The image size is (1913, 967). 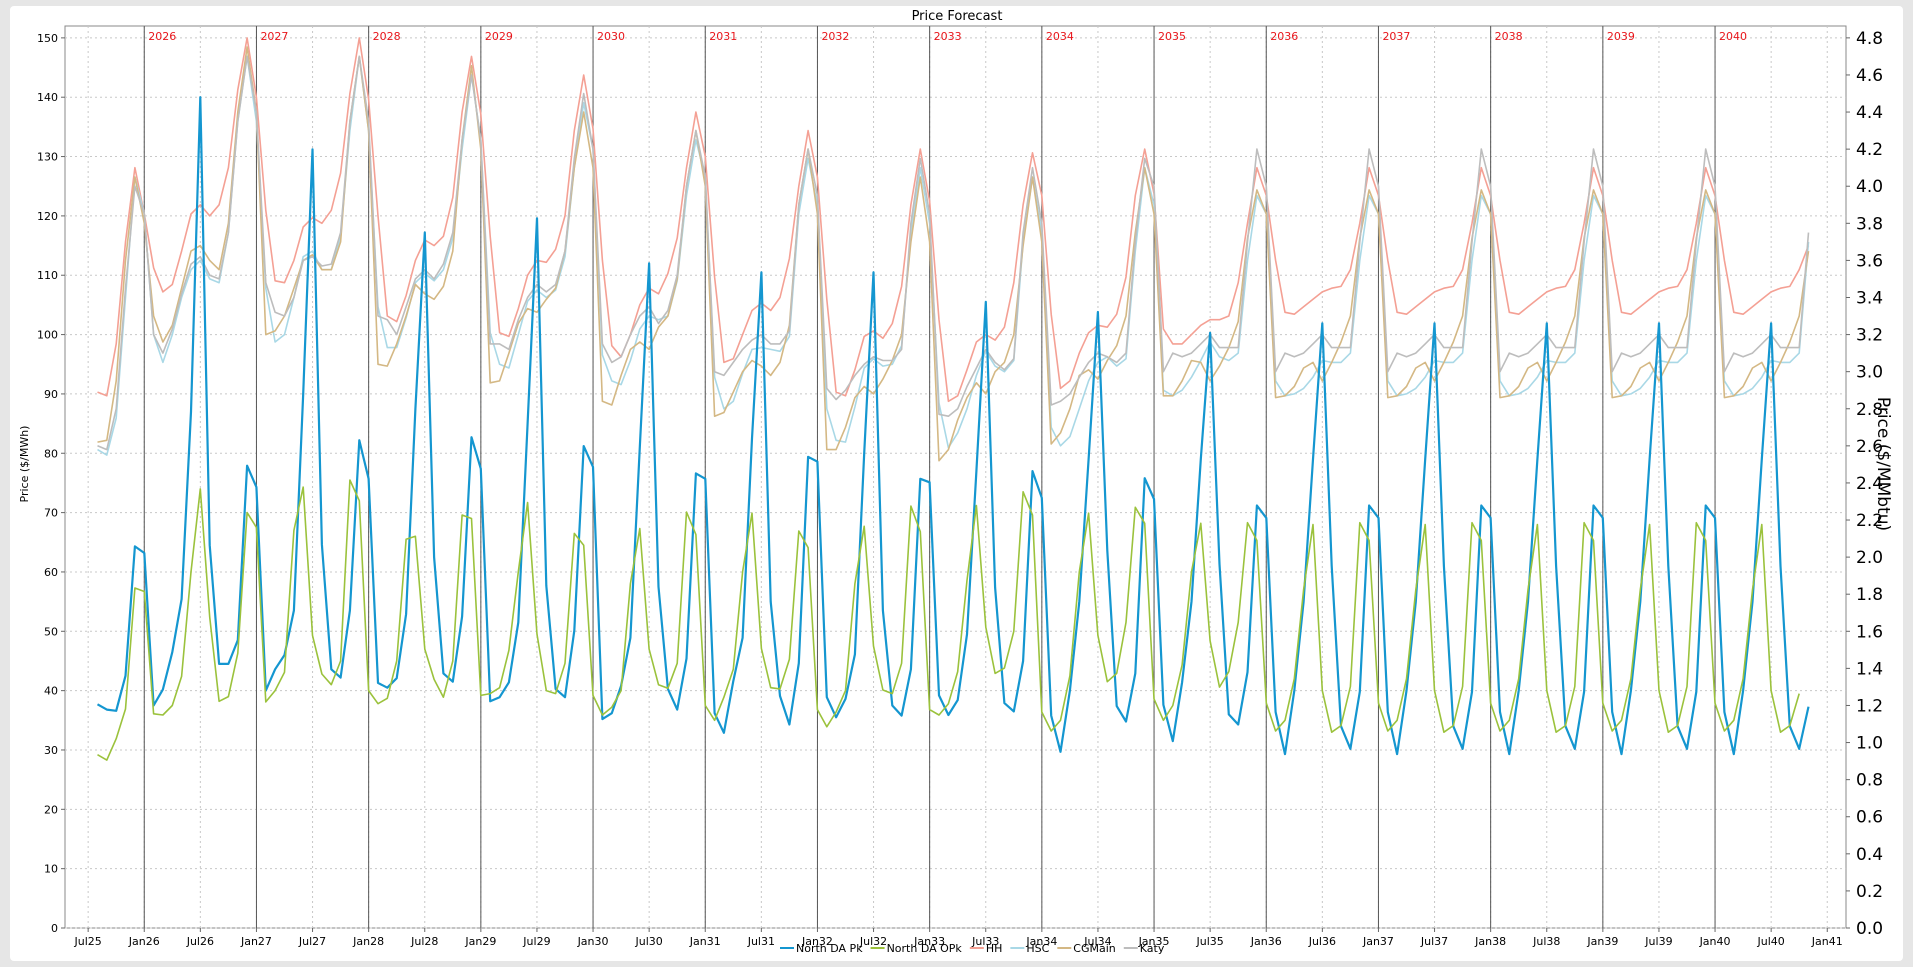 What do you see at coordinates (51, 483) in the screenshot?
I see `left-axis-ticks: 0 10 20 30 40 50 60 70 80 90 100 110 120 130 140 150` at bounding box center [51, 483].